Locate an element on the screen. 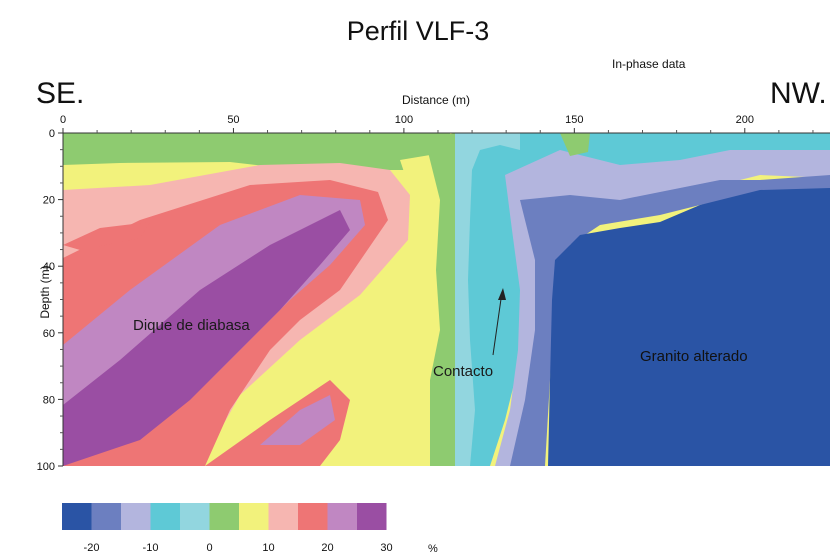  colorbar-tick-label: 30 is located at coordinates (386, 548).